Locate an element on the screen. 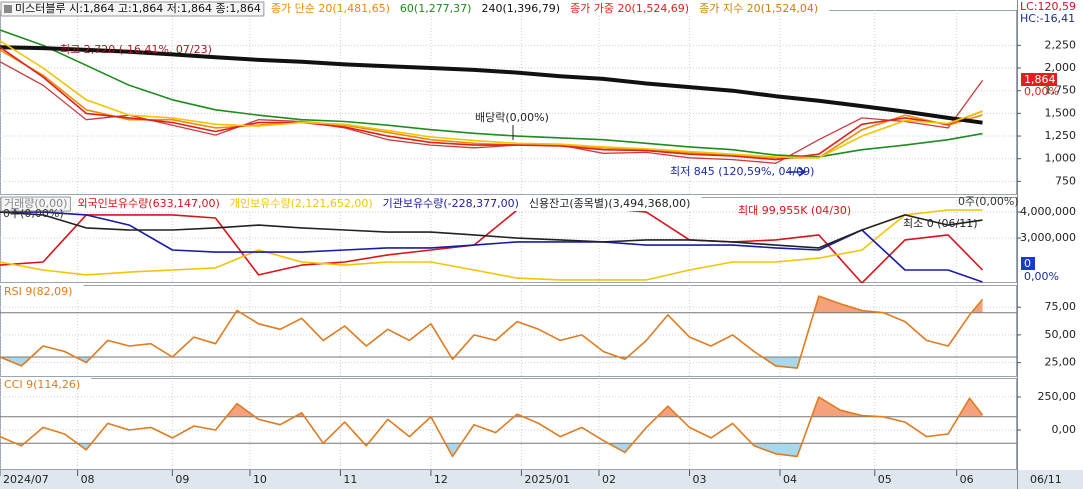  price-box is located at coordinates (1039, 79).